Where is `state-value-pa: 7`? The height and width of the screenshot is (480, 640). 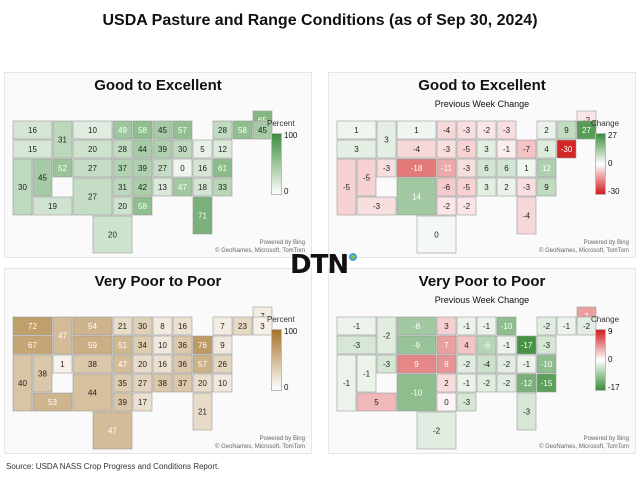
state-value-pa: 7 is located at coordinates (222, 326).